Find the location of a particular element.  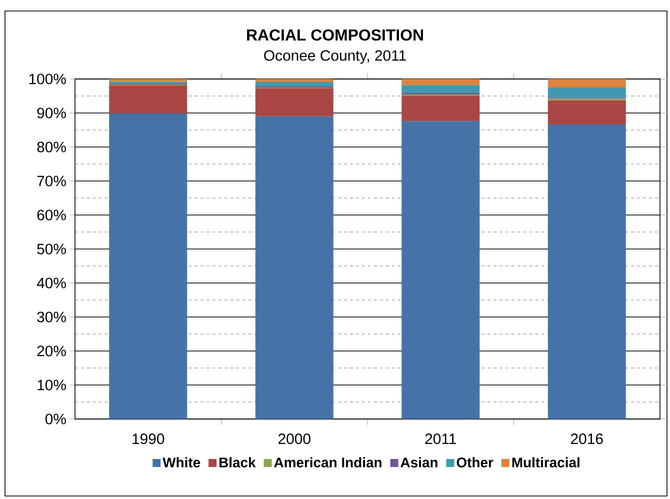

y-tick-label: 60% is located at coordinates (51, 215).